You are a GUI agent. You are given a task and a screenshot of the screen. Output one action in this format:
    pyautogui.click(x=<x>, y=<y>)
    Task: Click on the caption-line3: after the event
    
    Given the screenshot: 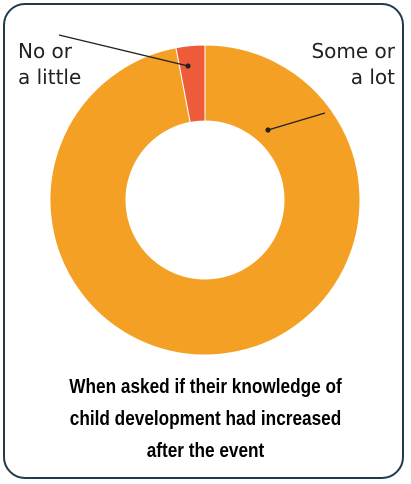 What is the action you would take?
    pyautogui.click(x=205, y=451)
    